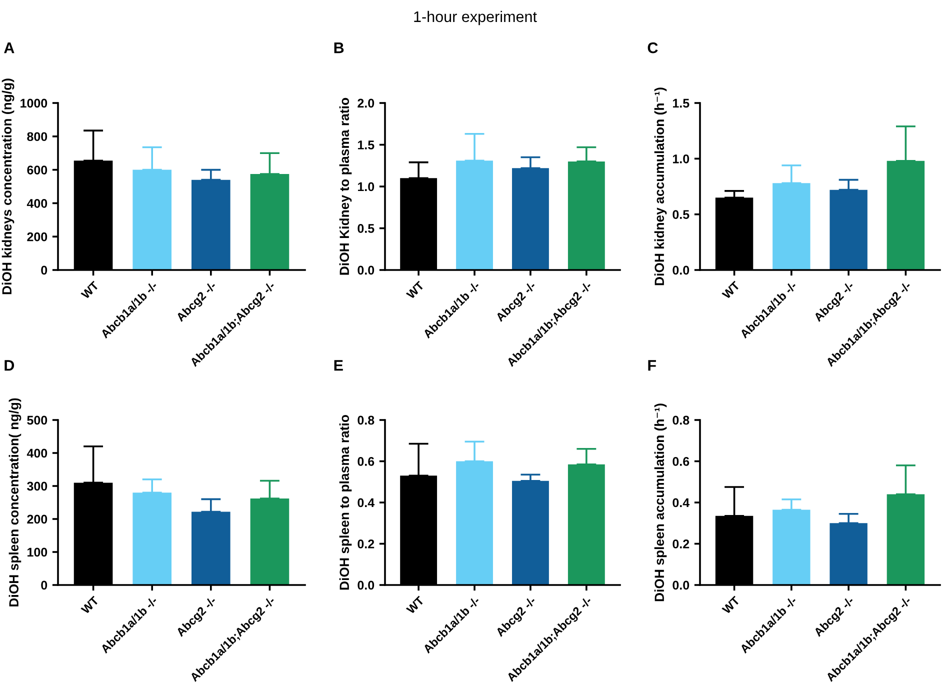 The image size is (950, 685). What do you see at coordinates (37, 137) in the screenshot?
I see `y-tick-label: 800` at bounding box center [37, 137].